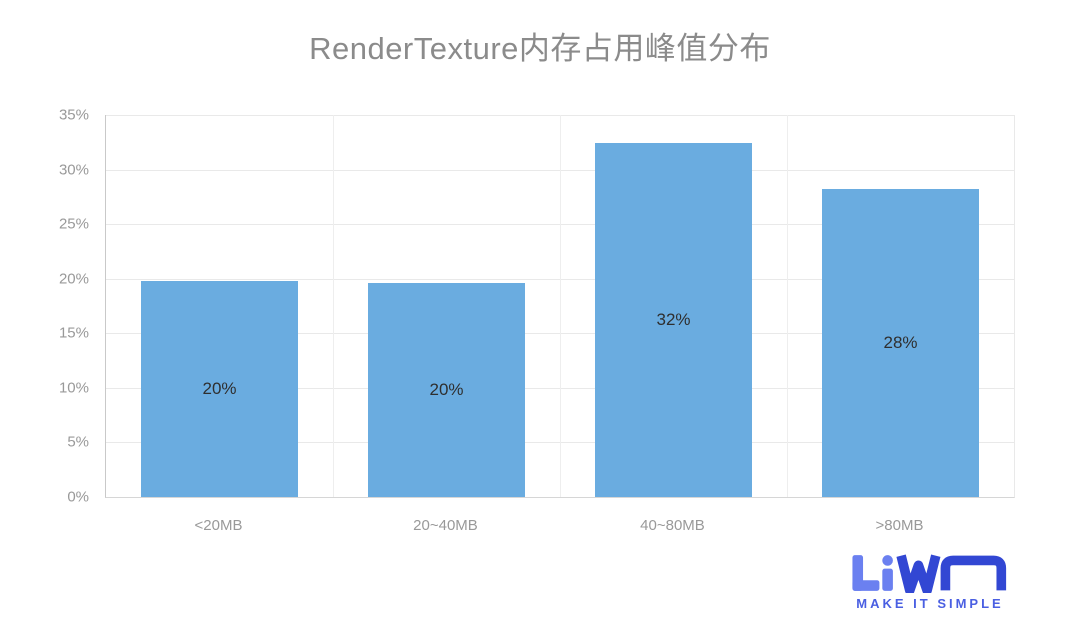 This screenshot has width=1080, height=628. I want to click on bar->80MB: 28%, so click(900, 343).